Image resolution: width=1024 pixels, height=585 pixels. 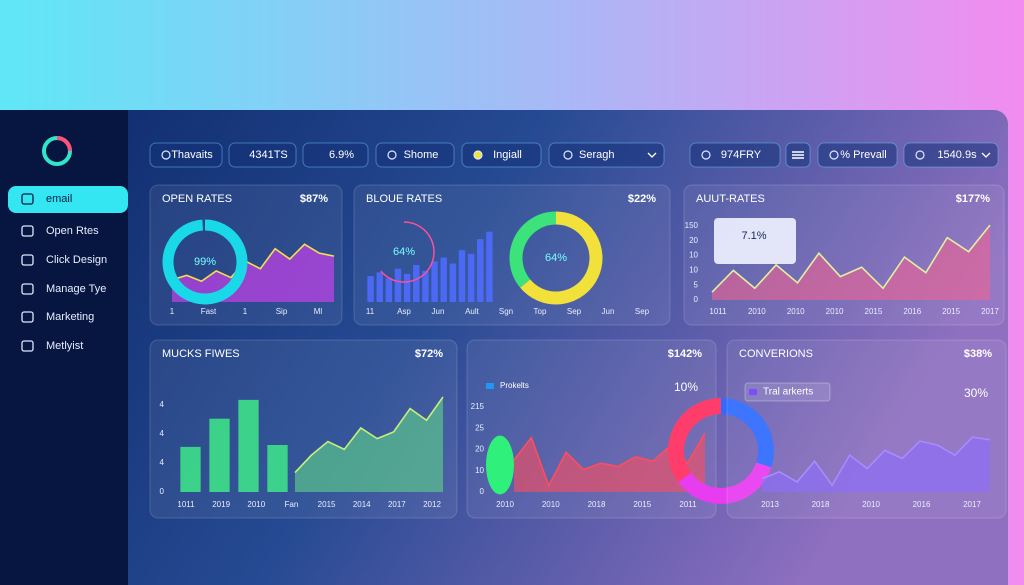 I want to click on legend-label: Tral arkerts, so click(x=788, y=392).